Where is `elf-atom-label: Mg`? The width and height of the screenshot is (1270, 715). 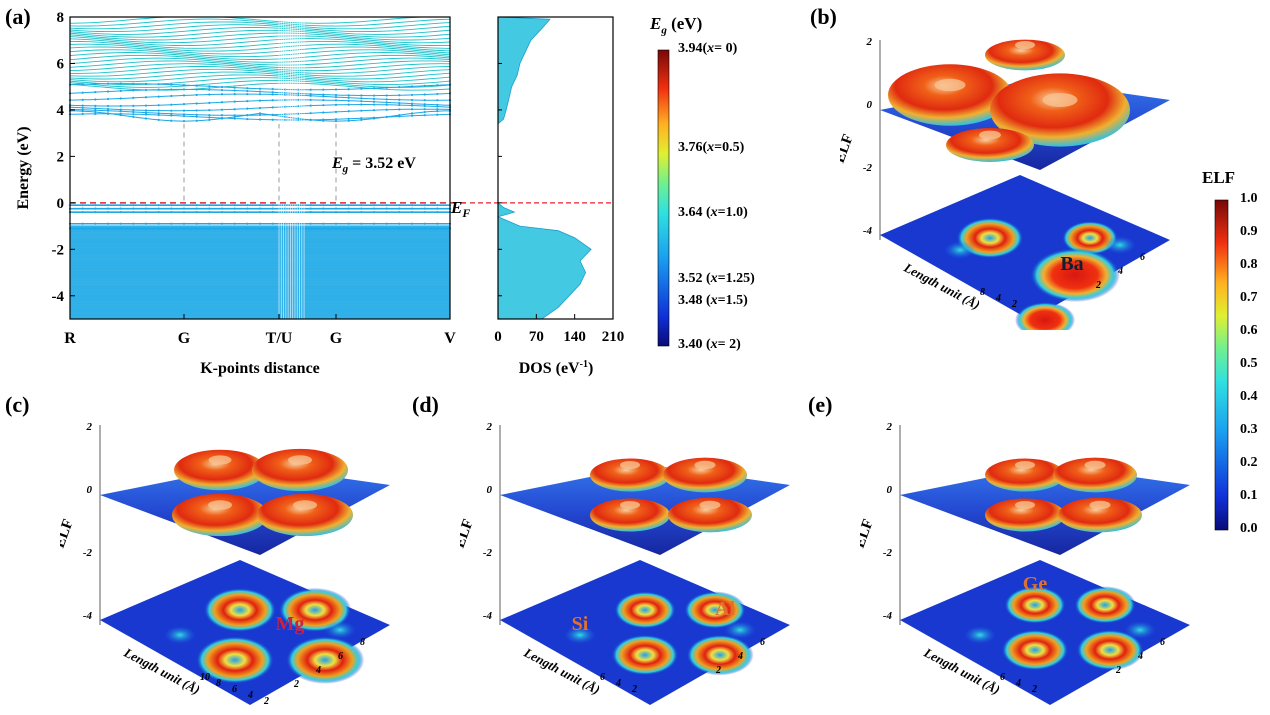
elf-atom-label: Mg is located at coordinates (290, 624).